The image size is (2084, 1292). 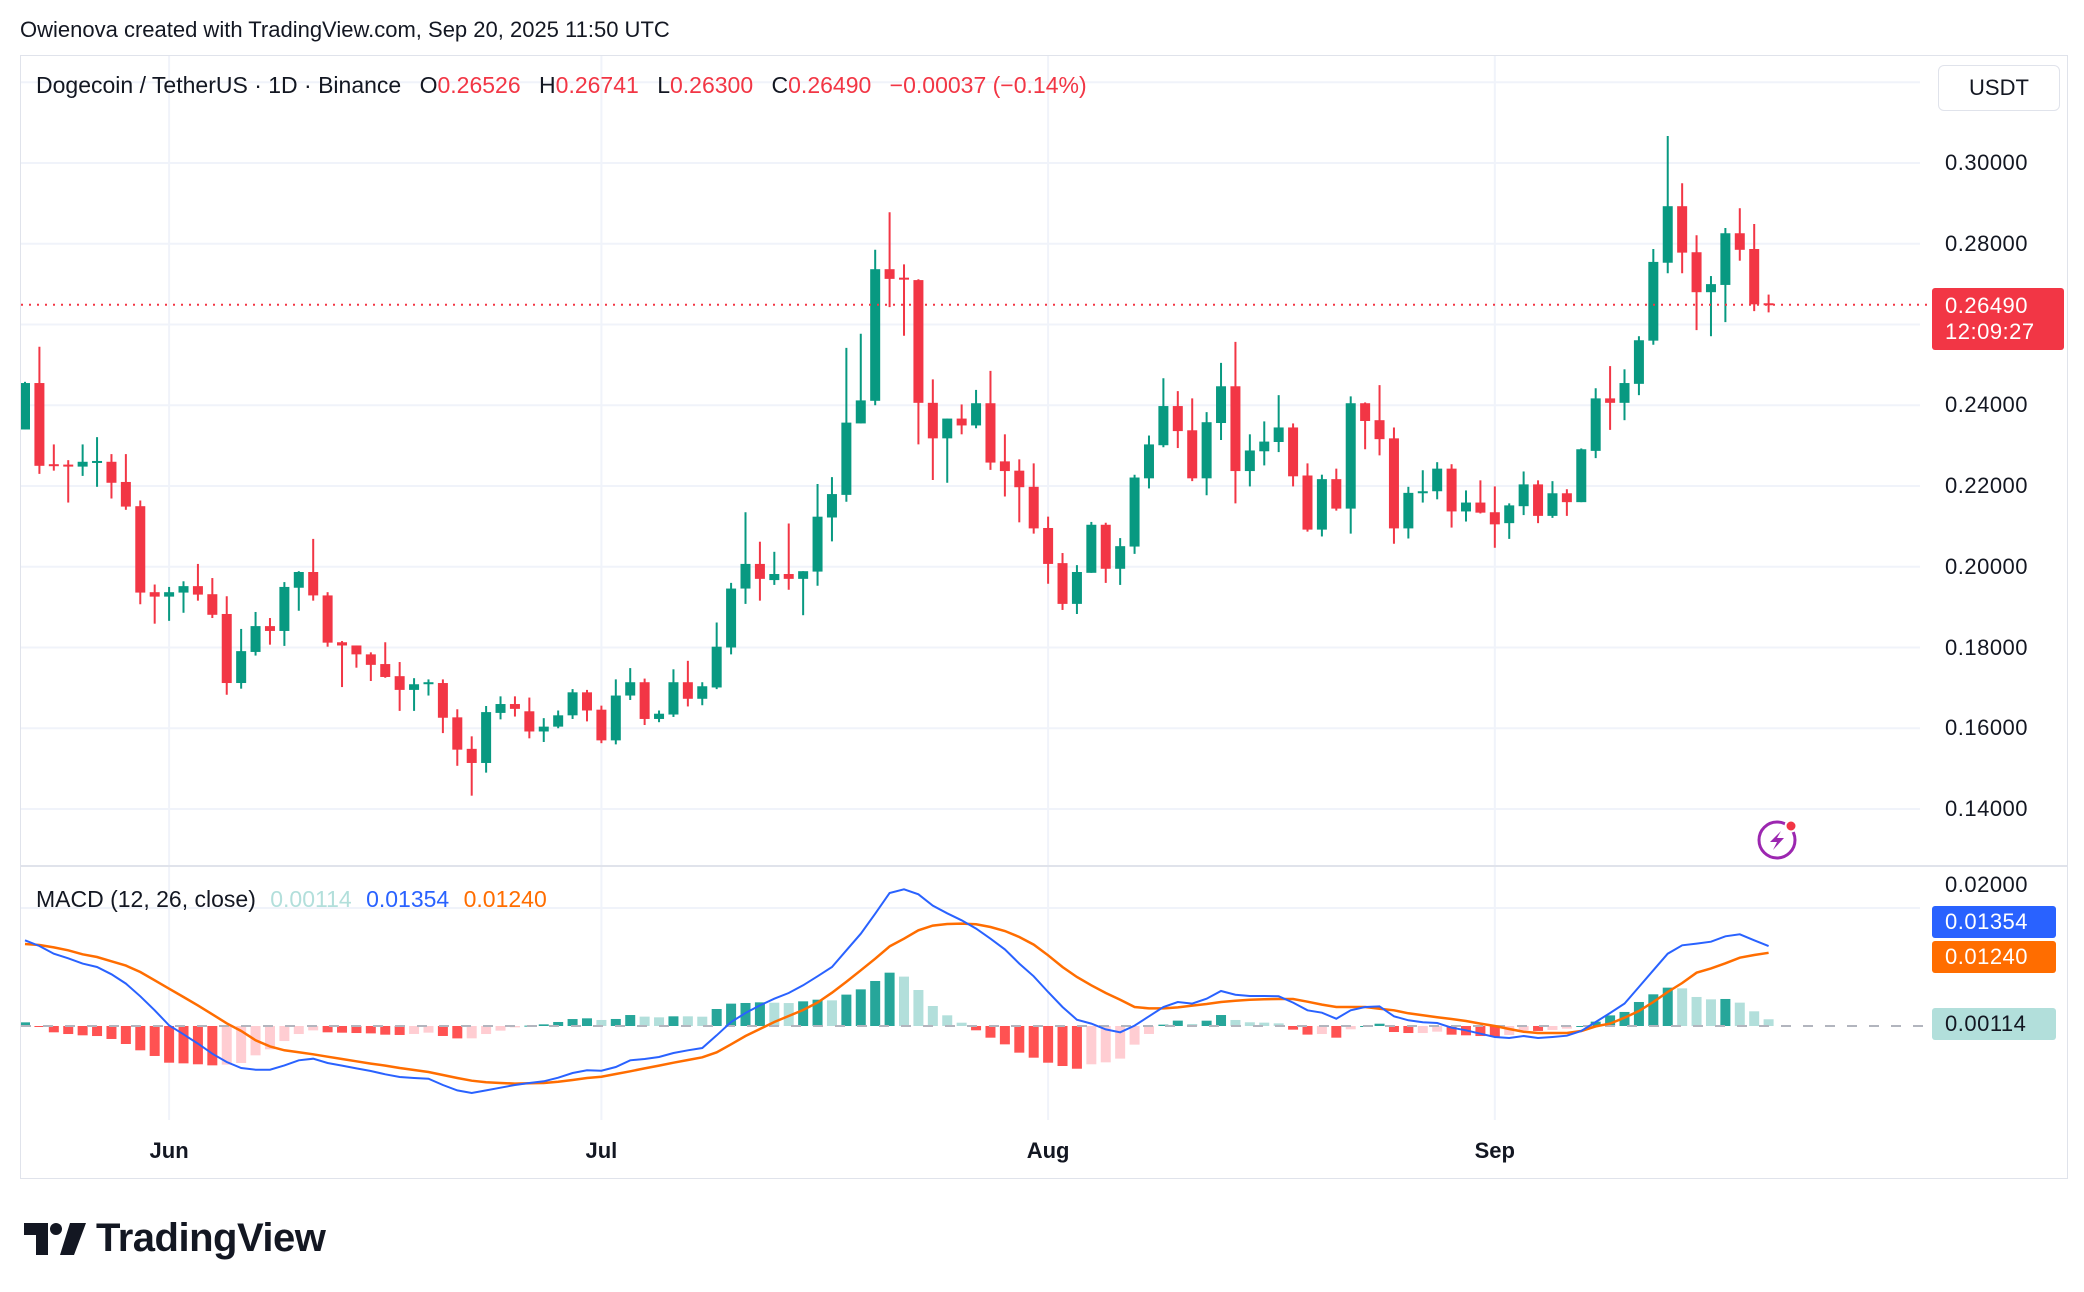 What do you see at coordinates (1777, 839) in the screenshot?
I see `lightning-bolt-icon` at bounding box center [1777, 839].